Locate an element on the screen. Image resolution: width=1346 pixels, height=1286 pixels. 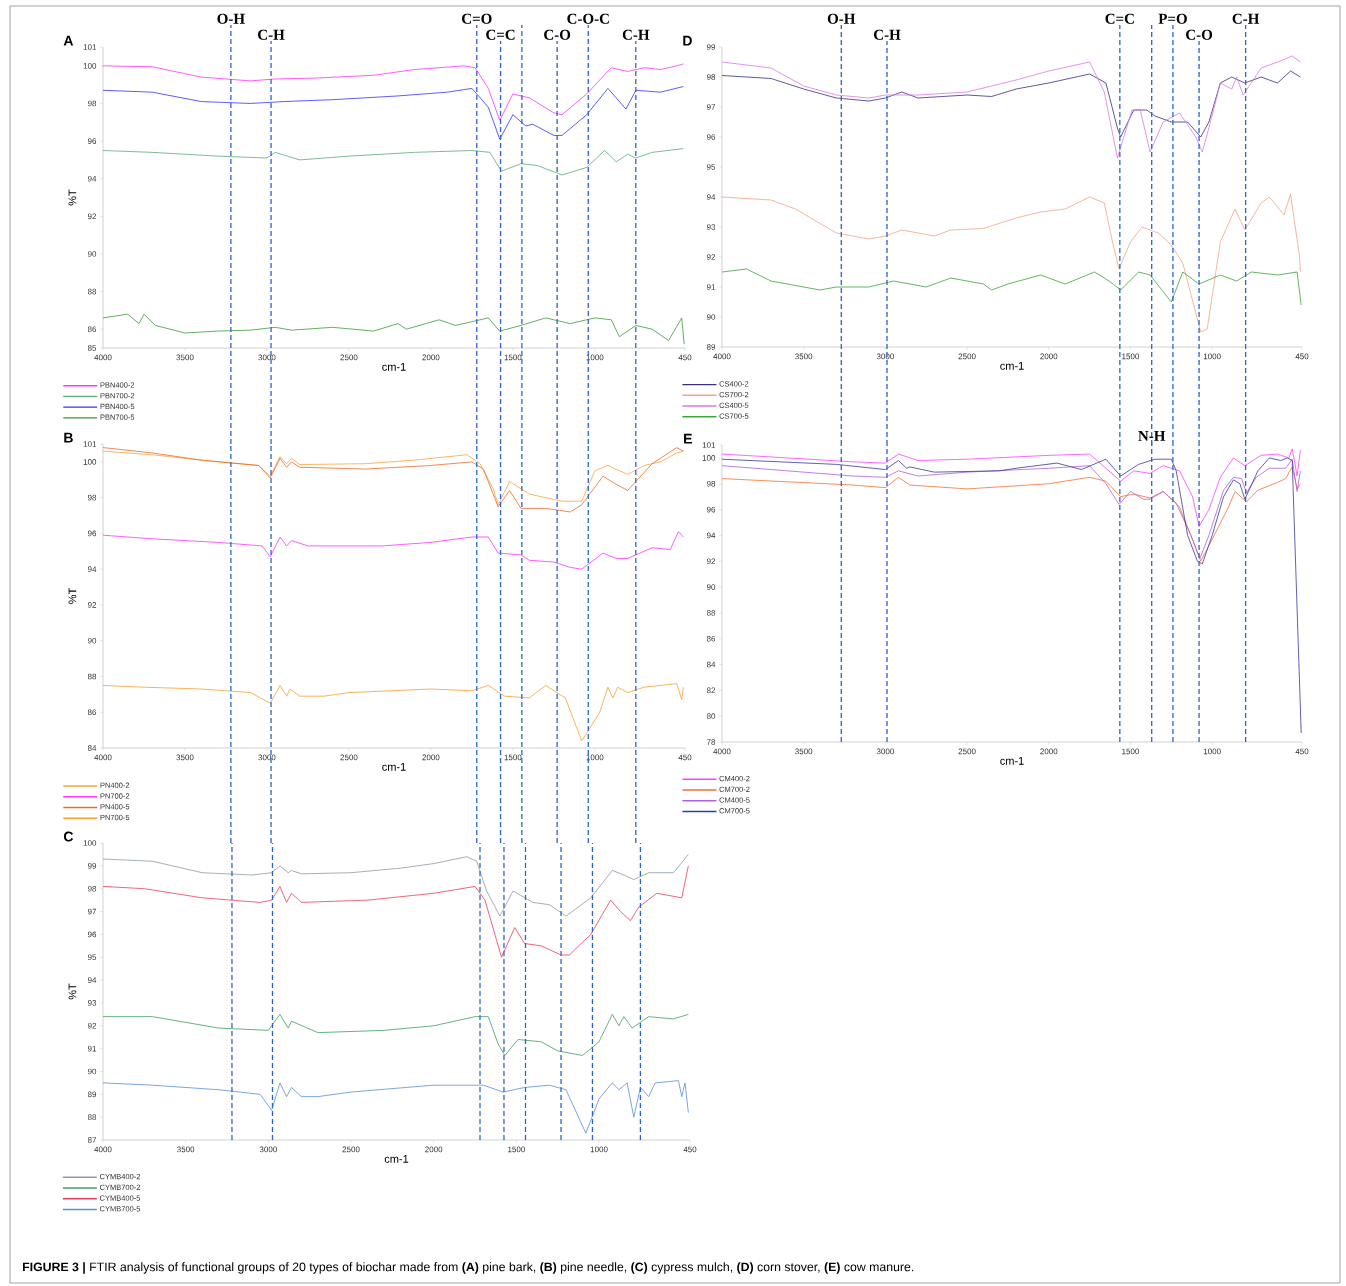
chart-title: E is located at coordinates (688, 438).